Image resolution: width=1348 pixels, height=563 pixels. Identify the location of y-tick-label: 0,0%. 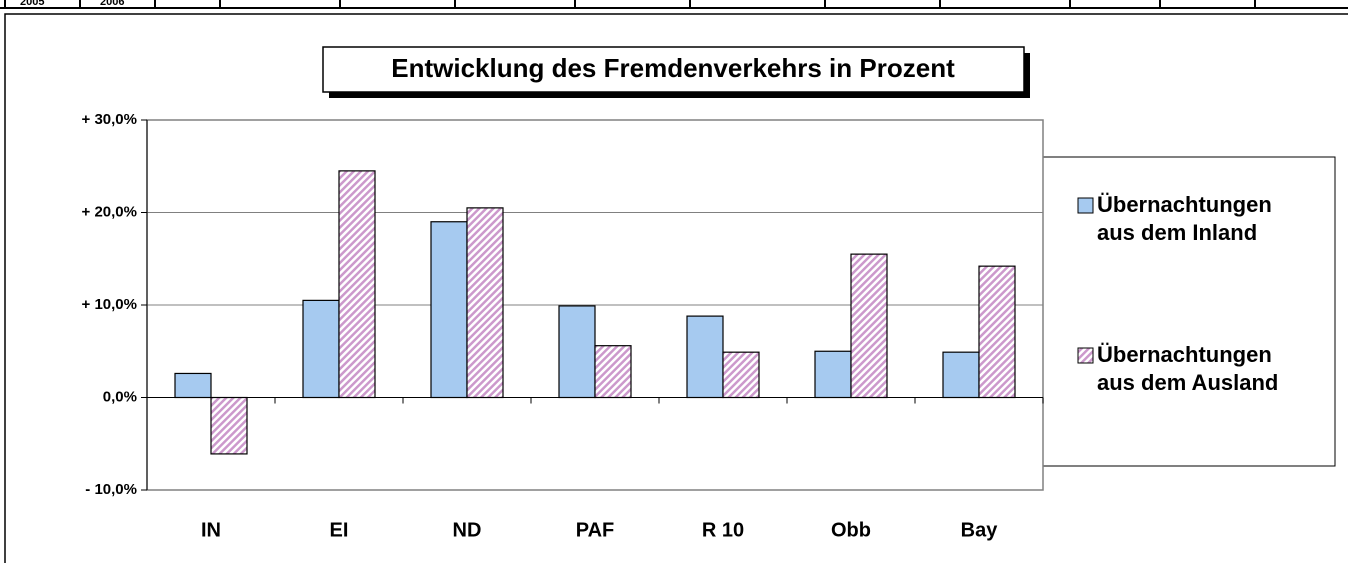
(120, 396).